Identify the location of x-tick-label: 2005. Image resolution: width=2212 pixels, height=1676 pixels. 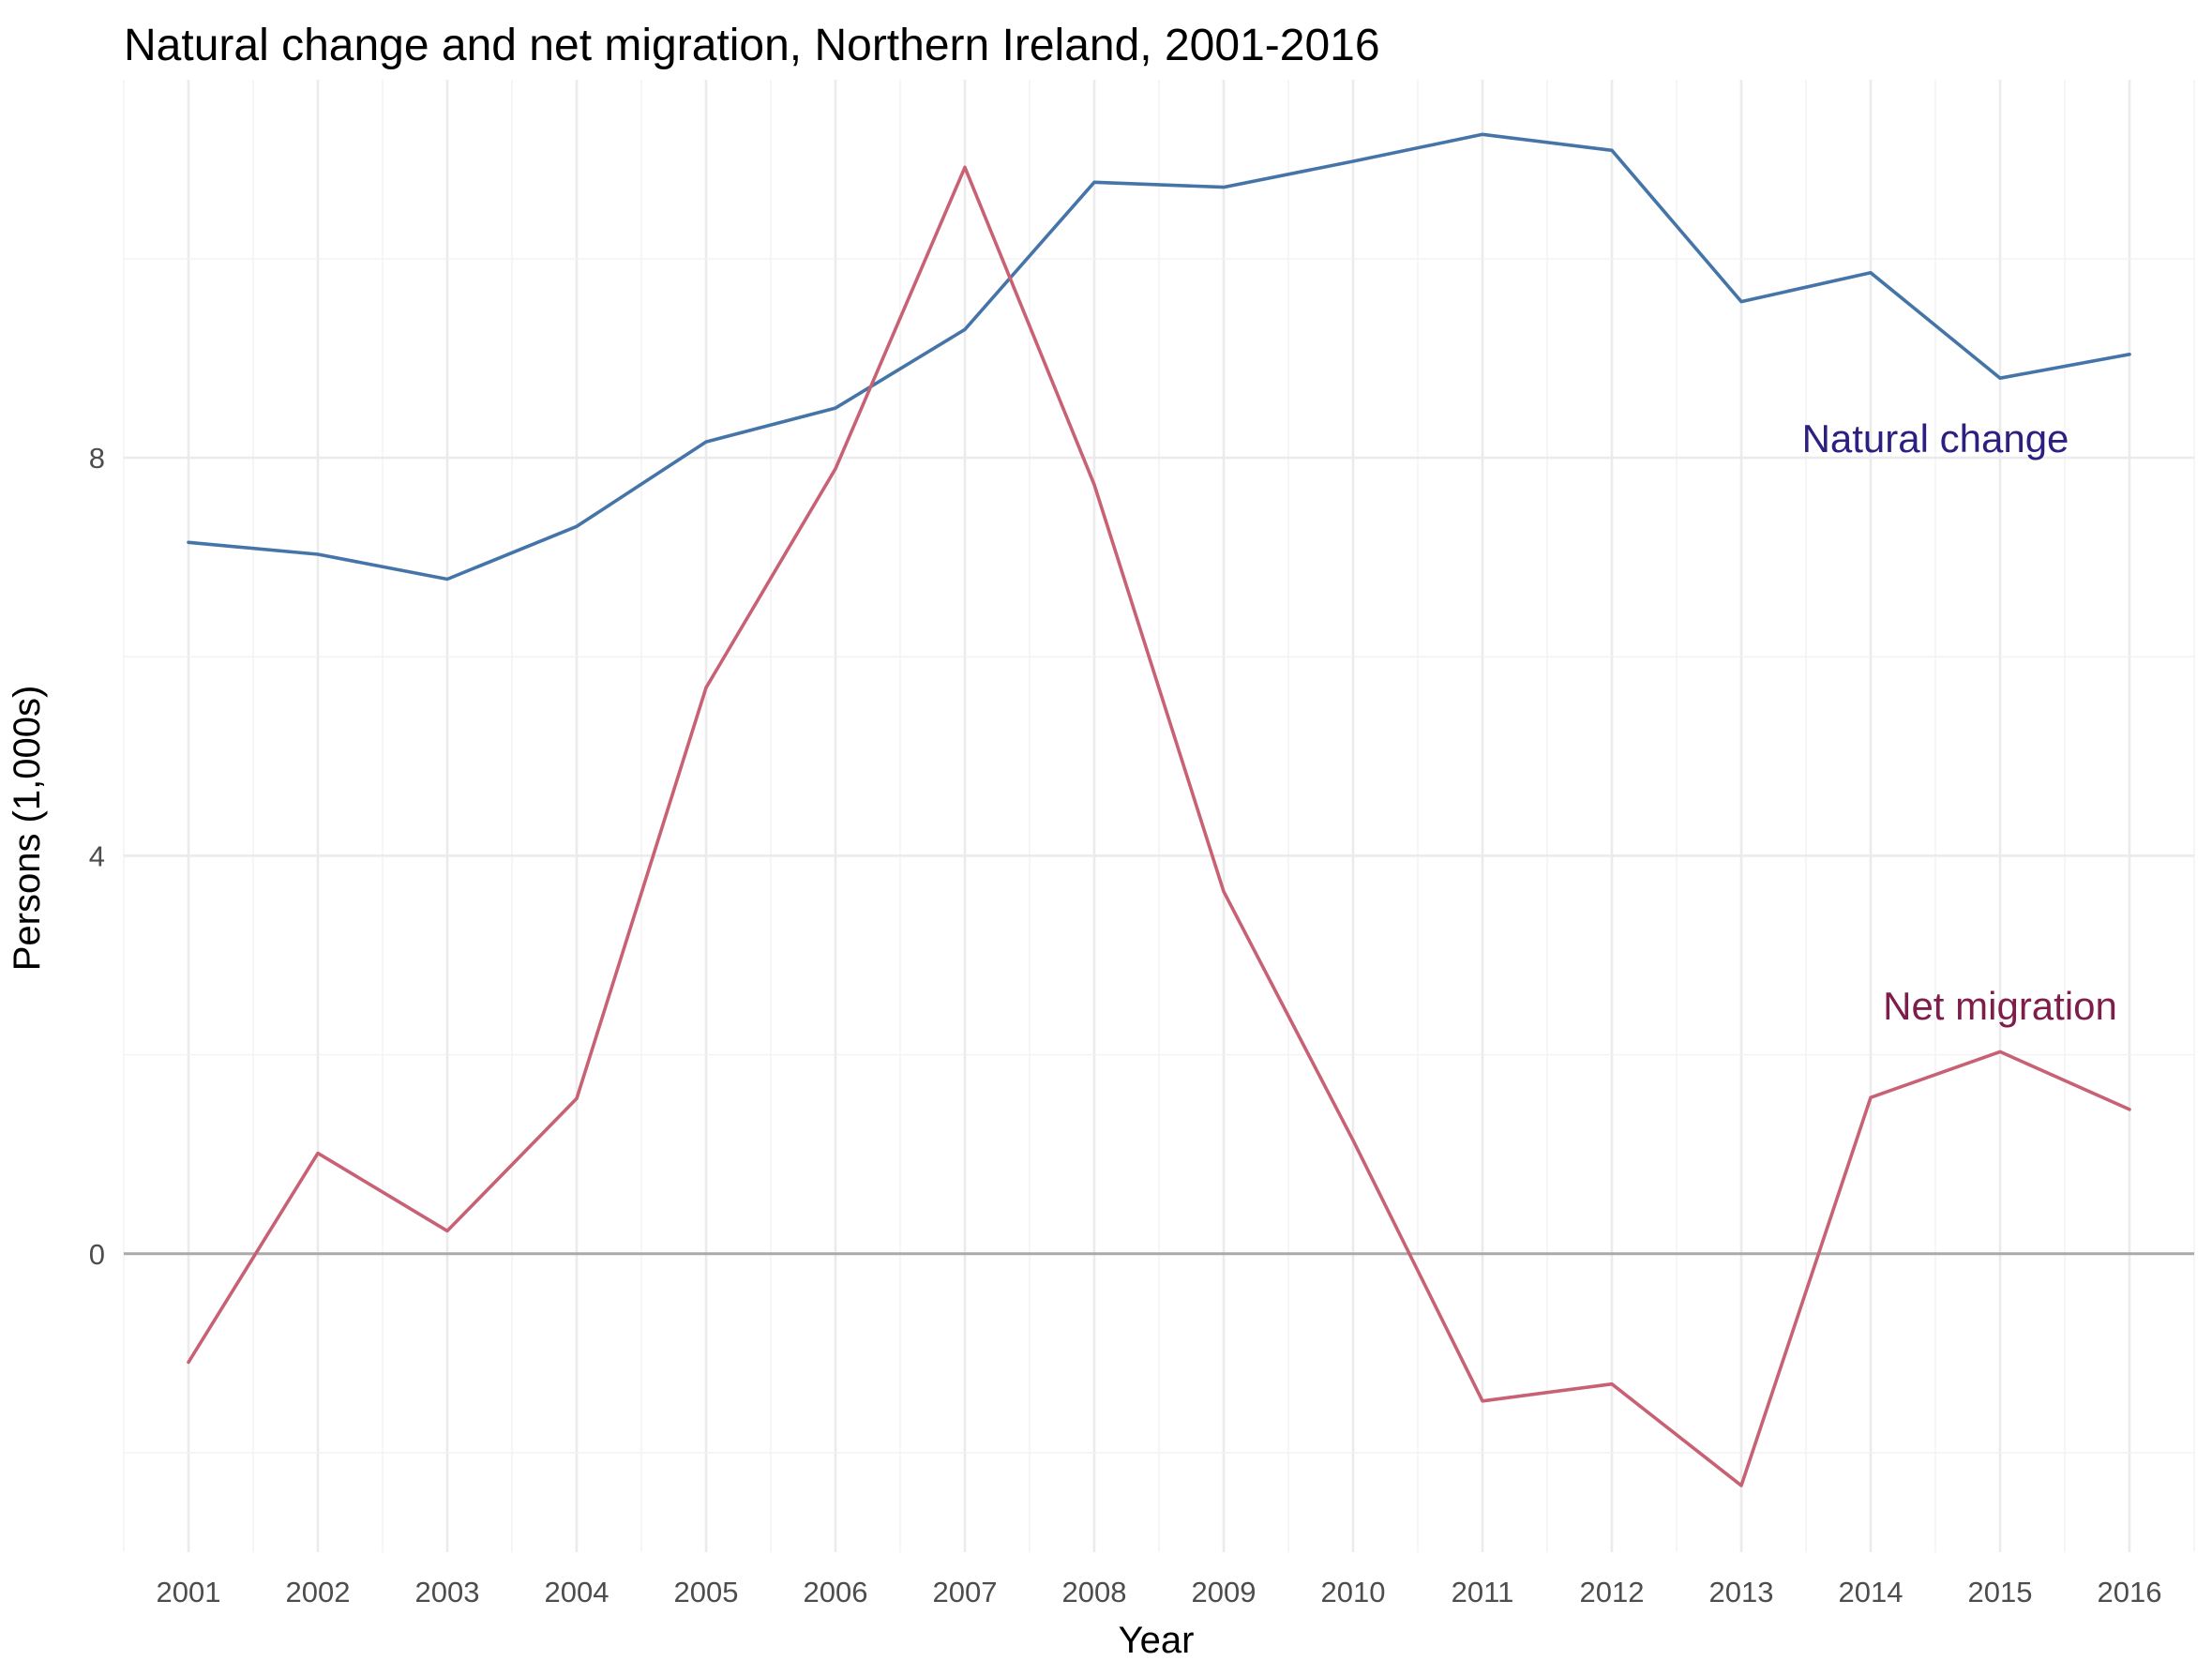
(706, 1592).